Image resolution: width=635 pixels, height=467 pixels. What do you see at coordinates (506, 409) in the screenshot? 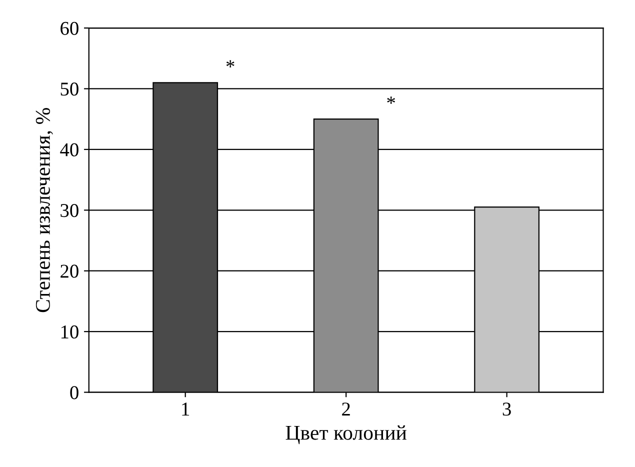
I see `x-tick-label: 3` at bounding box center [506, 409].